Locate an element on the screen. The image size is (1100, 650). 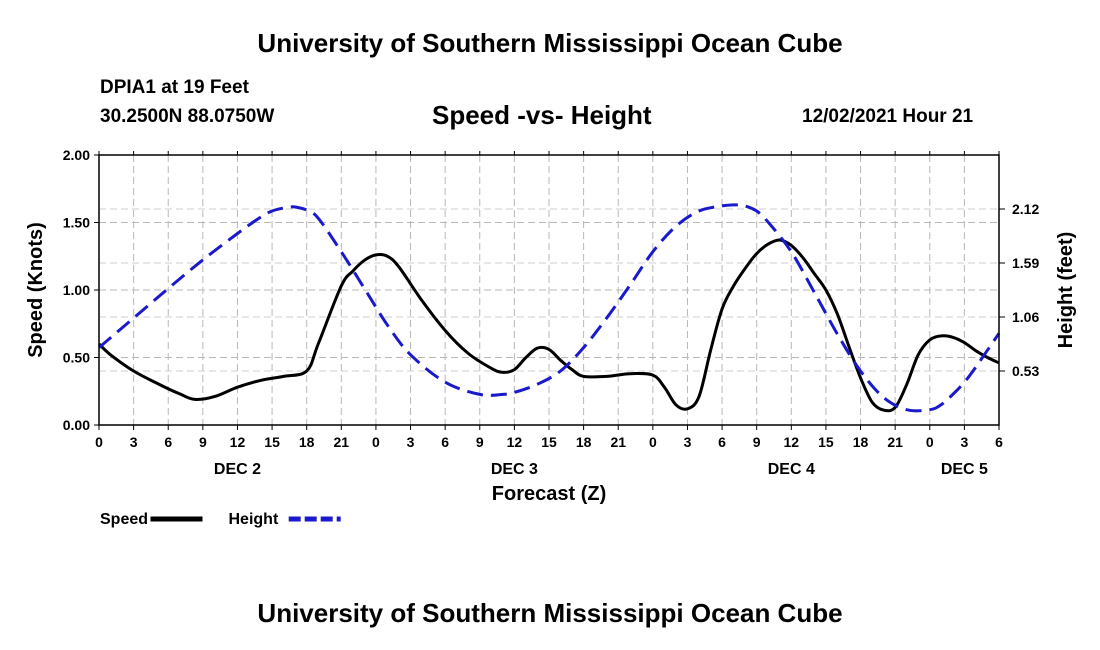
x-axis-label: Forecast (Z) is located at coordinates (549, 494).